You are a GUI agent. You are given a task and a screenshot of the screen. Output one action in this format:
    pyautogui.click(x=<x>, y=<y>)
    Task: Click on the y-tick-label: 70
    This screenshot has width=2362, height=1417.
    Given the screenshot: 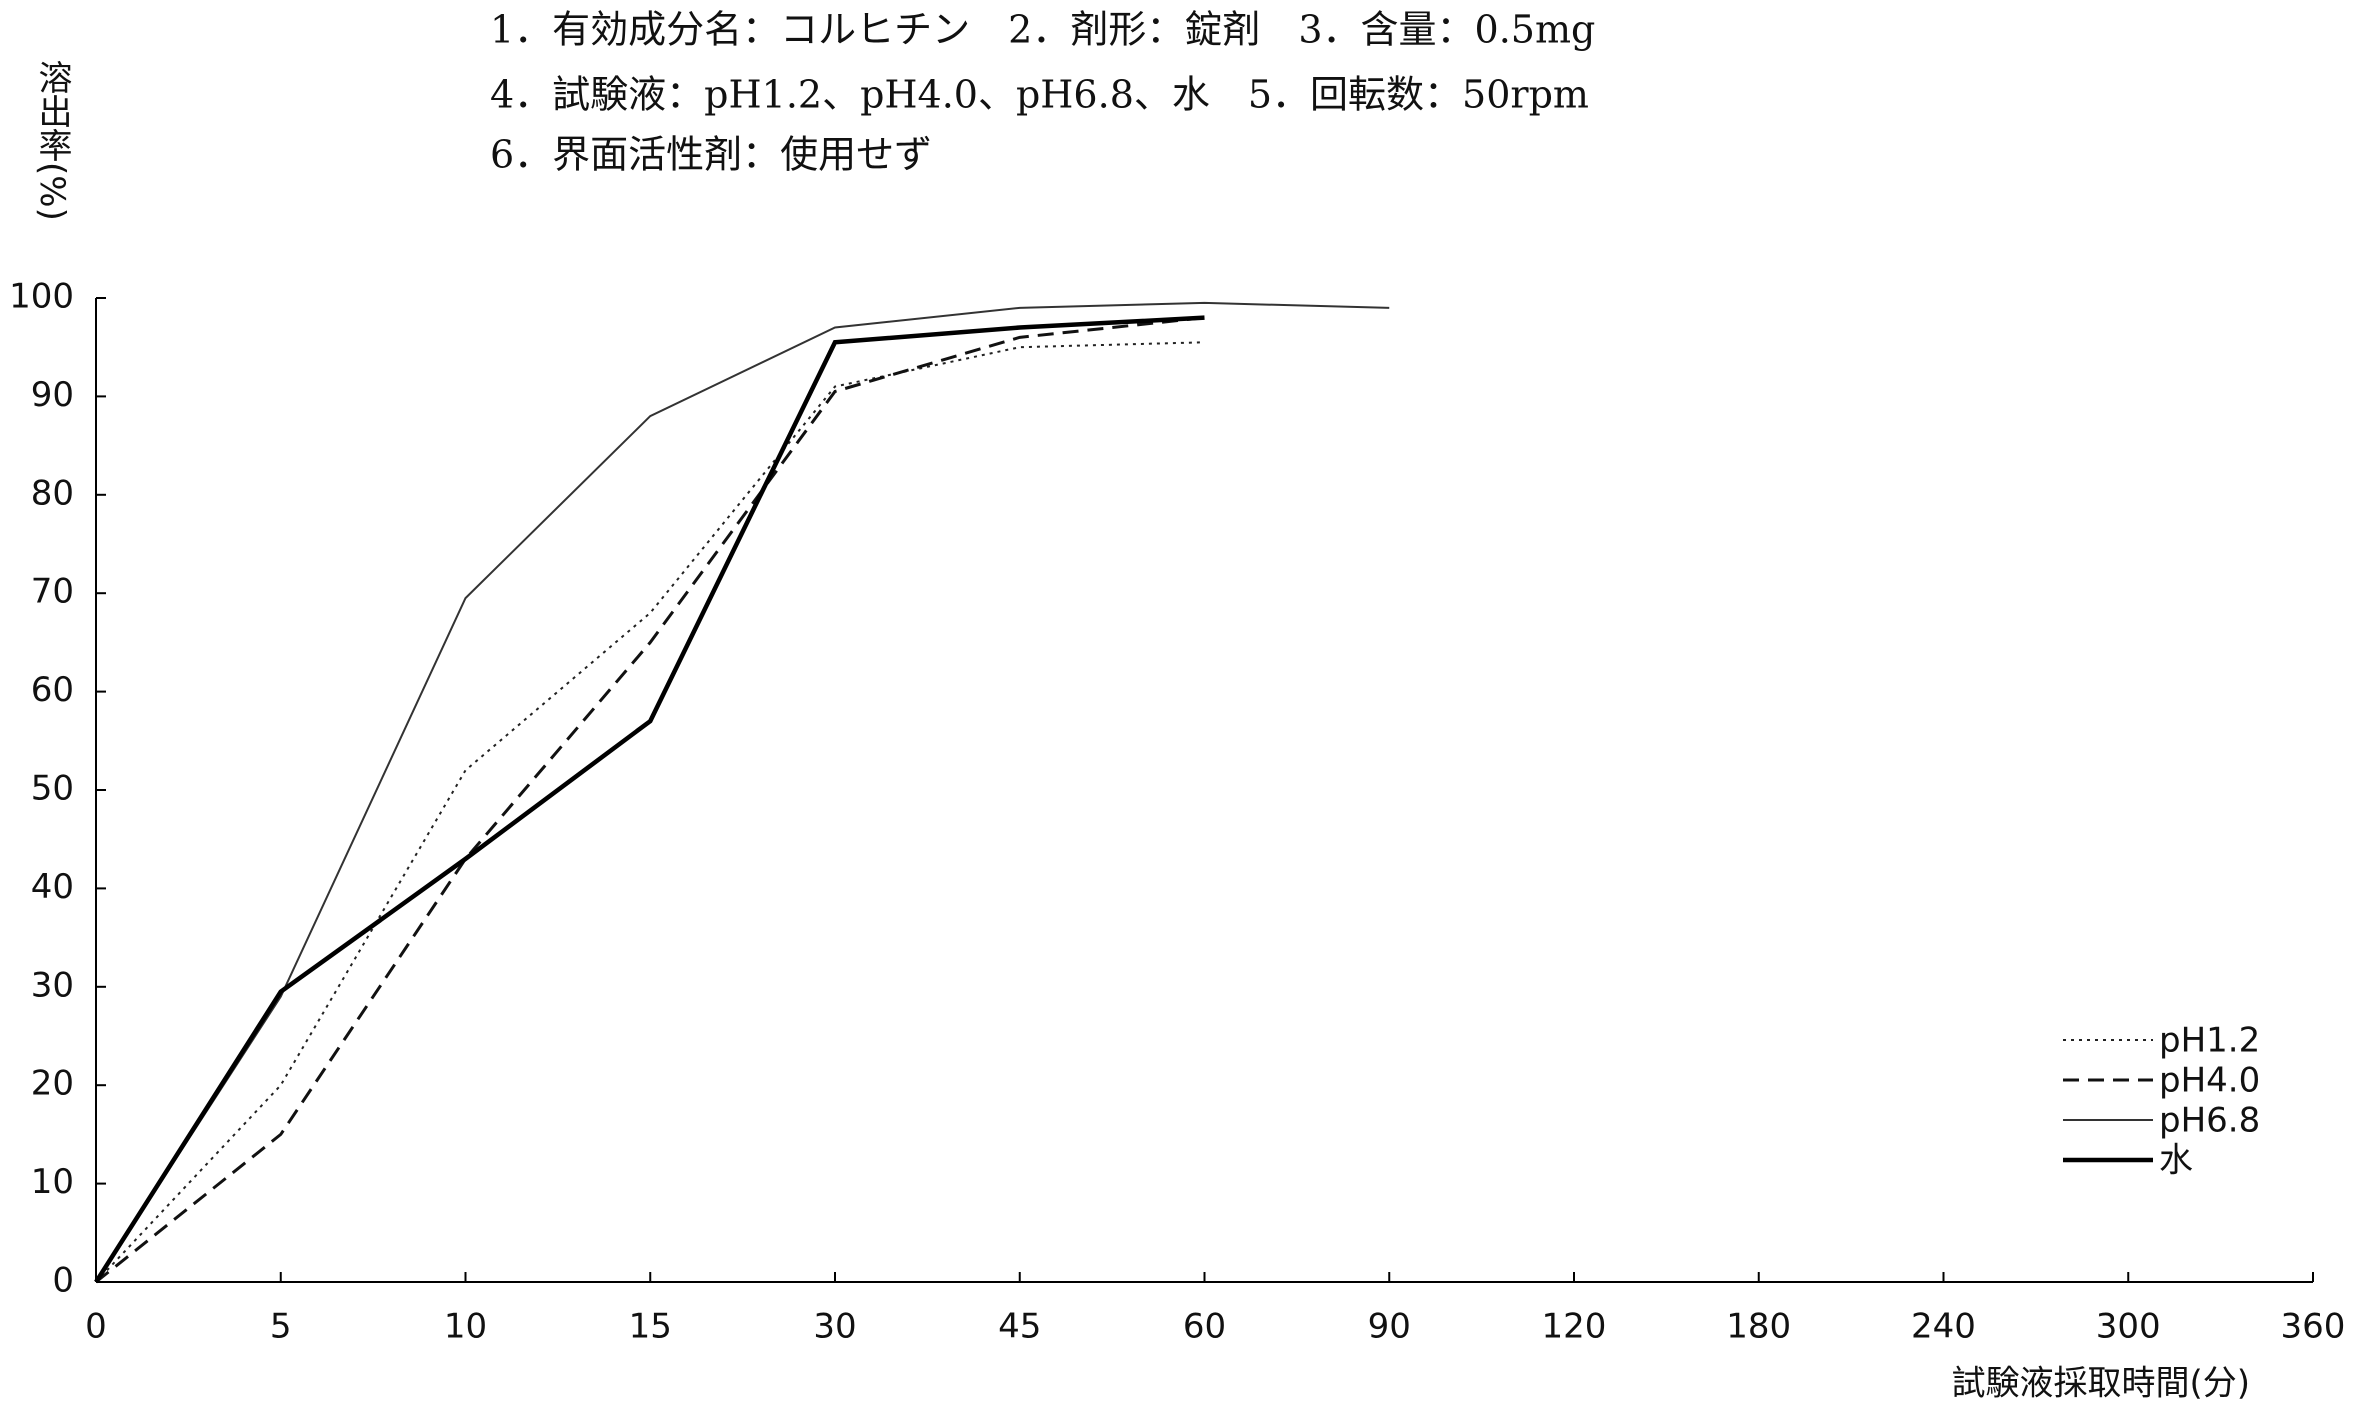 What is the action you would take?
    pyautogui.click(x=52, y=592)
    